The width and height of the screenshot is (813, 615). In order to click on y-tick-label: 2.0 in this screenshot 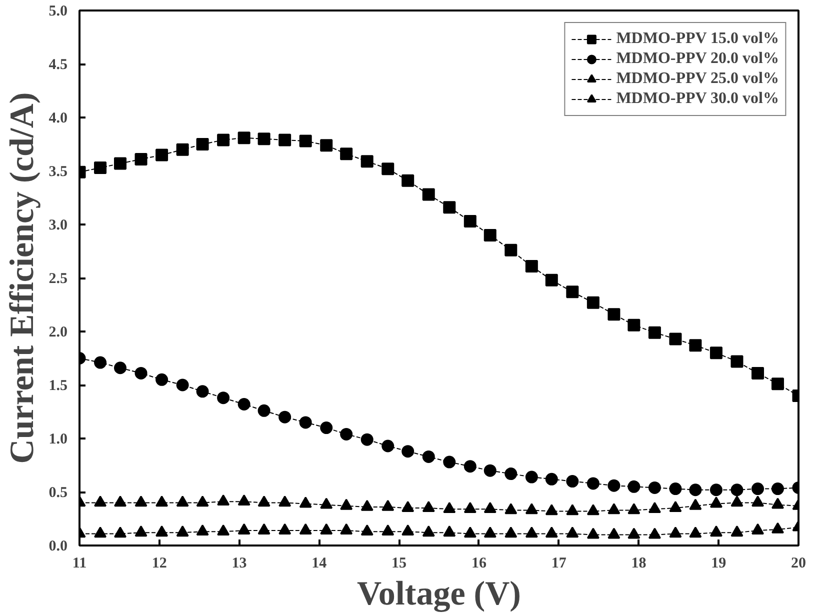, I will do `click(58, 332)`.